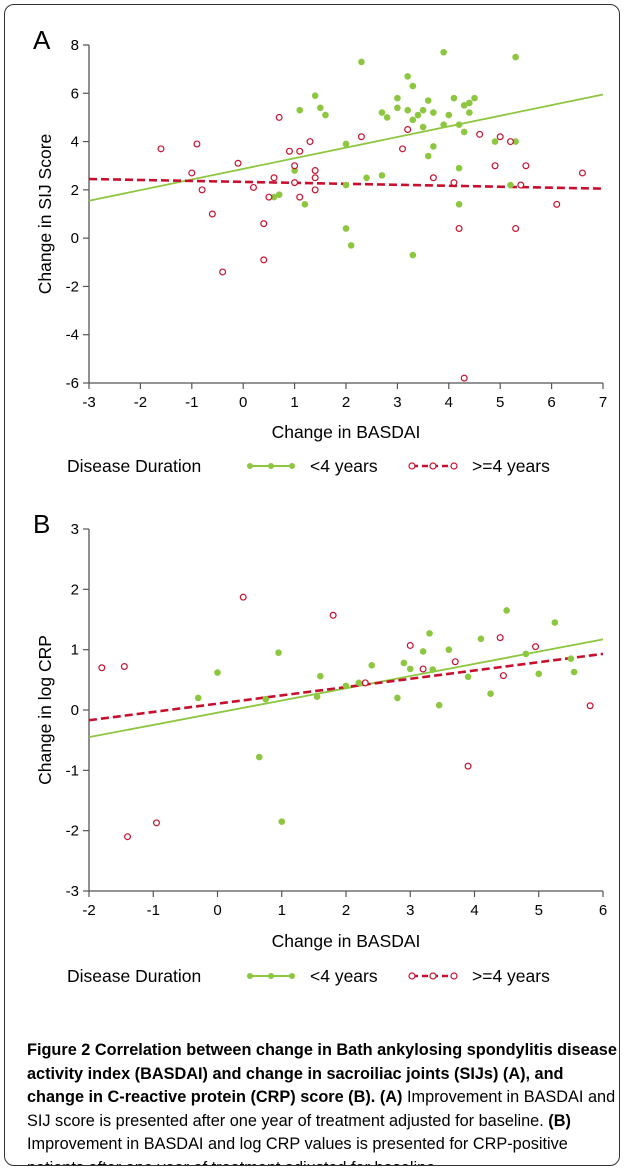 The image size is (625, 1171). Describe the element at coordinates (75, 529) in the screenshot. I see `y-tick-label: 3` at that location.